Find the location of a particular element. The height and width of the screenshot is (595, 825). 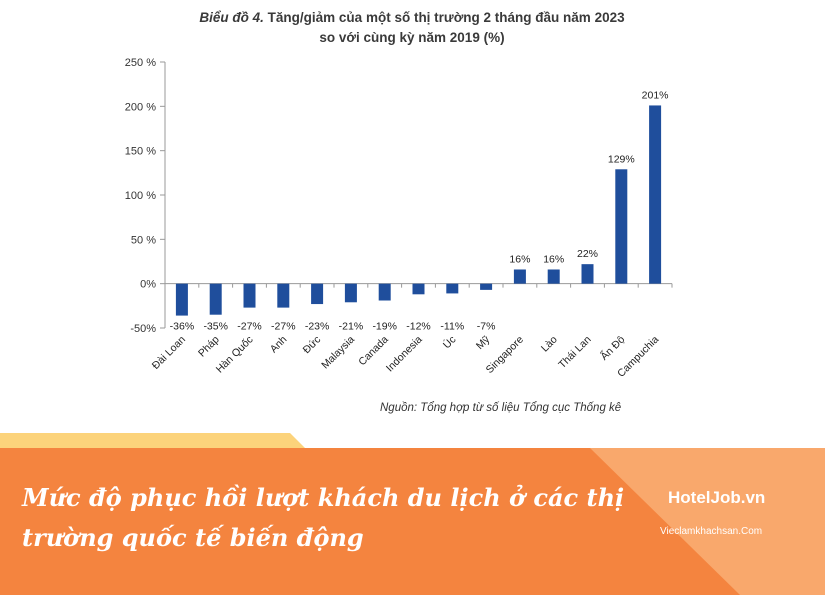

data-label: 201% is located at coordinates (655, 95).